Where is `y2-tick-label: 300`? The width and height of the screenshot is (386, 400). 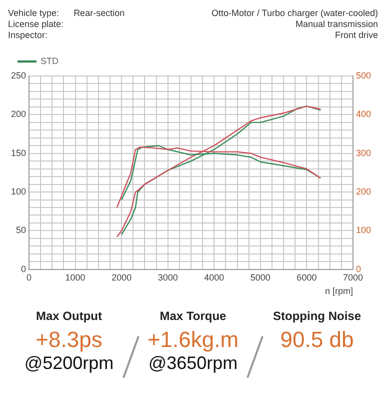
y2-tick-label: 300 is located at coordinates (364, 153).